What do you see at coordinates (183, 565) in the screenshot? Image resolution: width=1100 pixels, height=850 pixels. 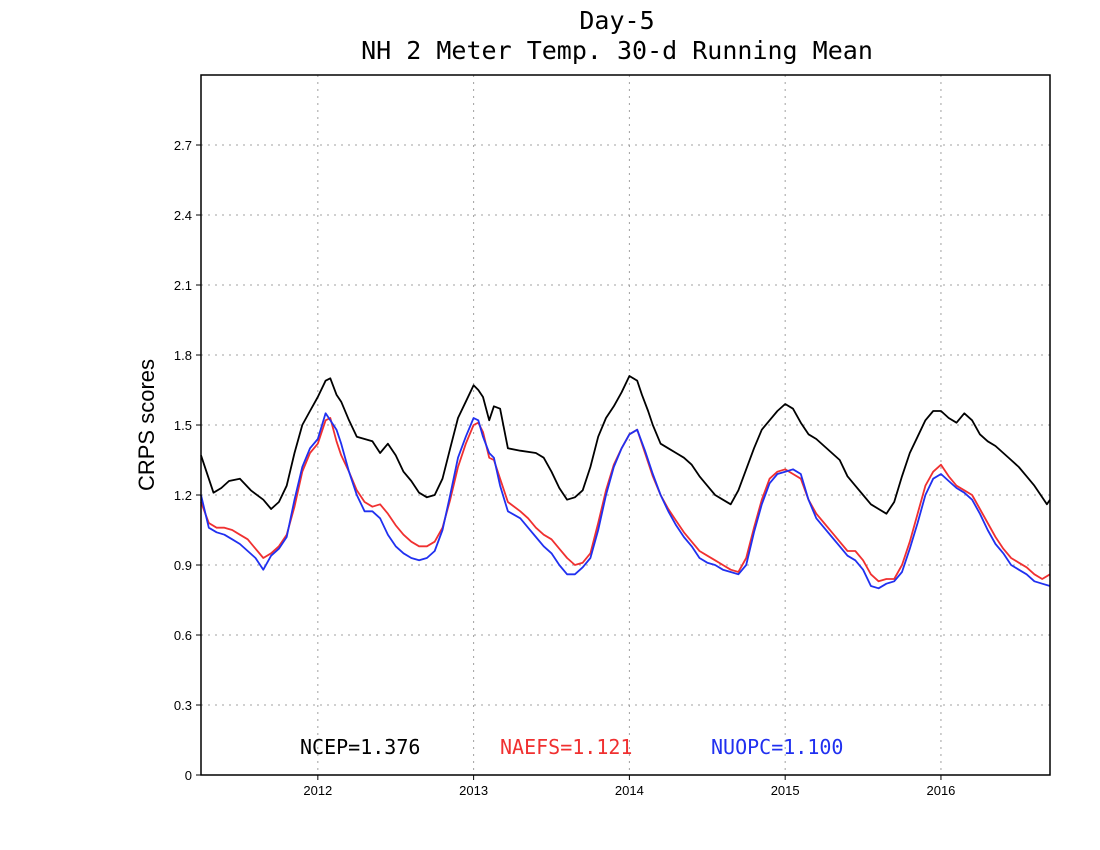 I see `y-tick-label: 0.9` at bounding box center [183, 565].